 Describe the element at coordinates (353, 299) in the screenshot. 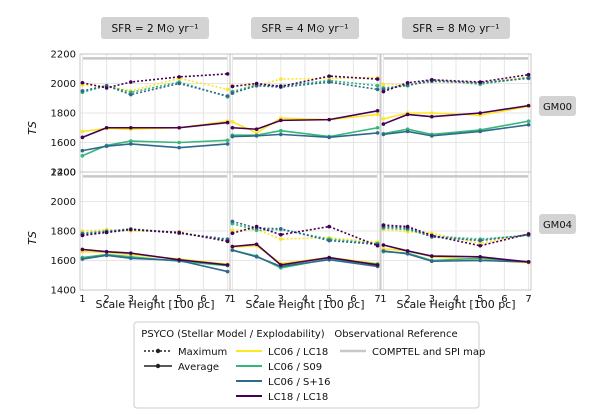

I see `x-tick-label: 6` at that location.